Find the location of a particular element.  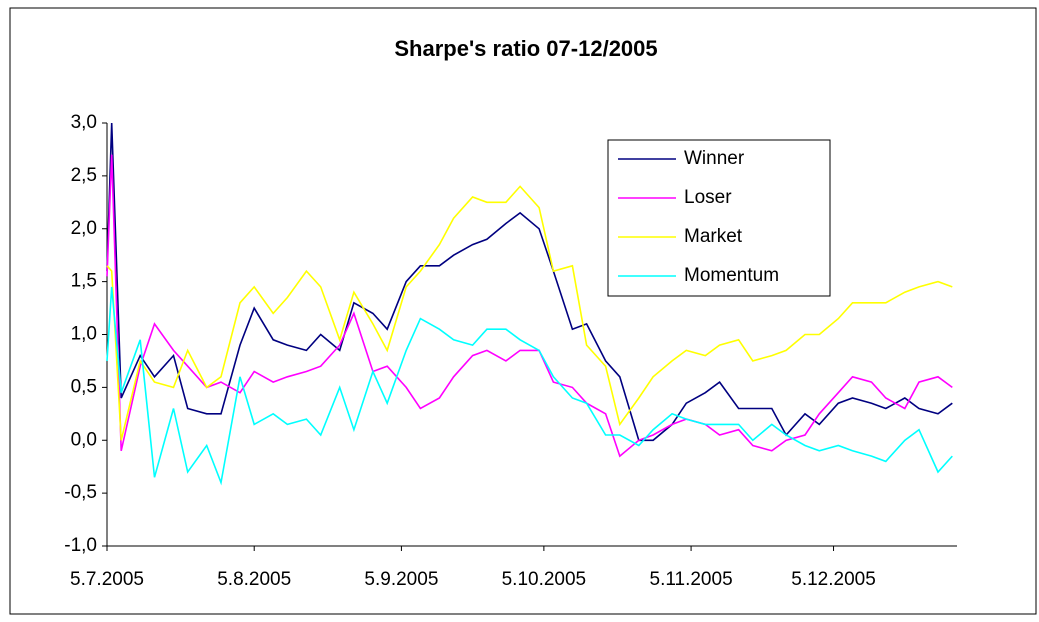

y-tick-label: -0,5 is located at coordinates (80, 492).